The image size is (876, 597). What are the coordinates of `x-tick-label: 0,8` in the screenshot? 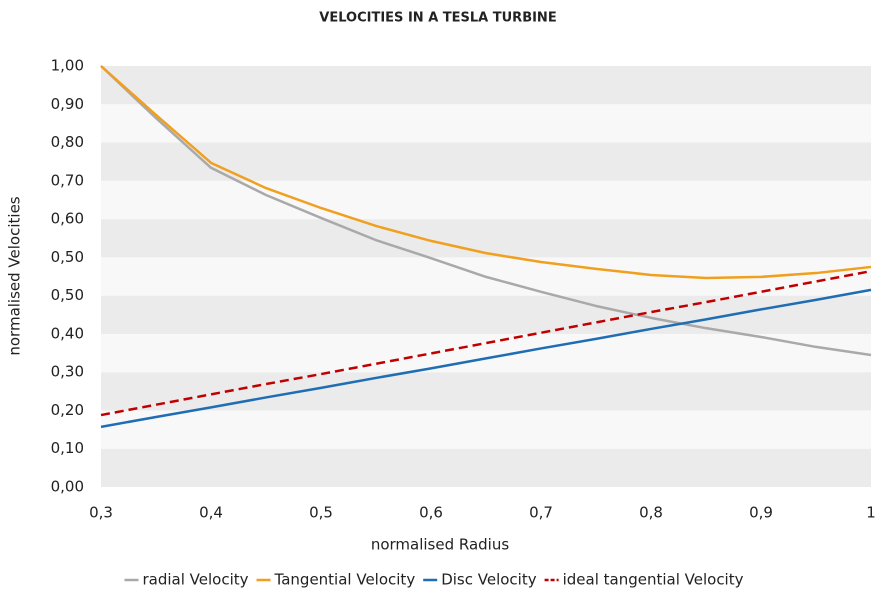 It's located at (651, 513).